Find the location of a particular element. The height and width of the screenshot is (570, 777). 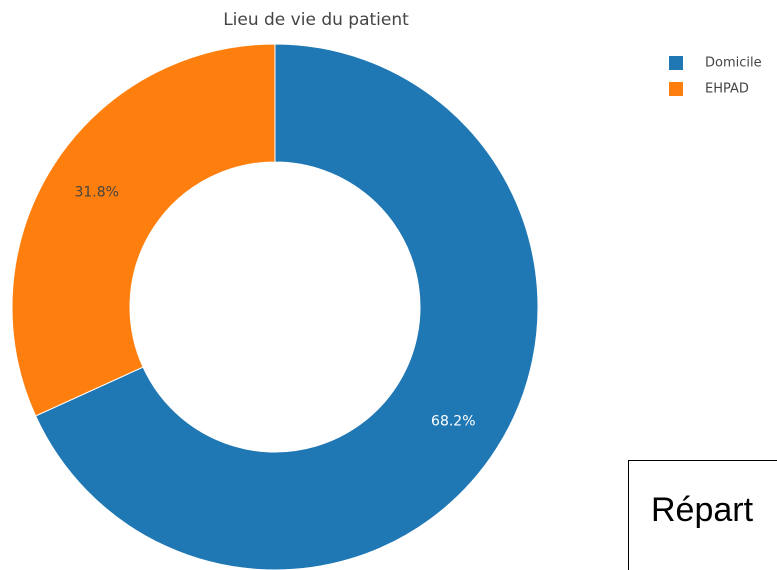

overlay-box: Répart is located at coordinates (702, 515).